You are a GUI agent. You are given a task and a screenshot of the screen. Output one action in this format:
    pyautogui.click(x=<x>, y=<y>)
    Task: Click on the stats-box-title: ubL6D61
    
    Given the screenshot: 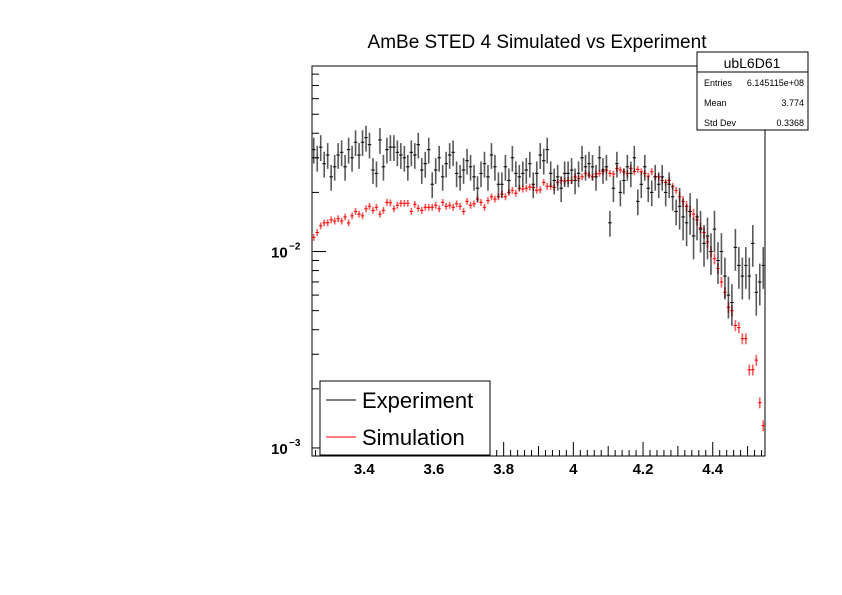 What is the action you would take?
    pyautogui.click(x=752, y=63)
    